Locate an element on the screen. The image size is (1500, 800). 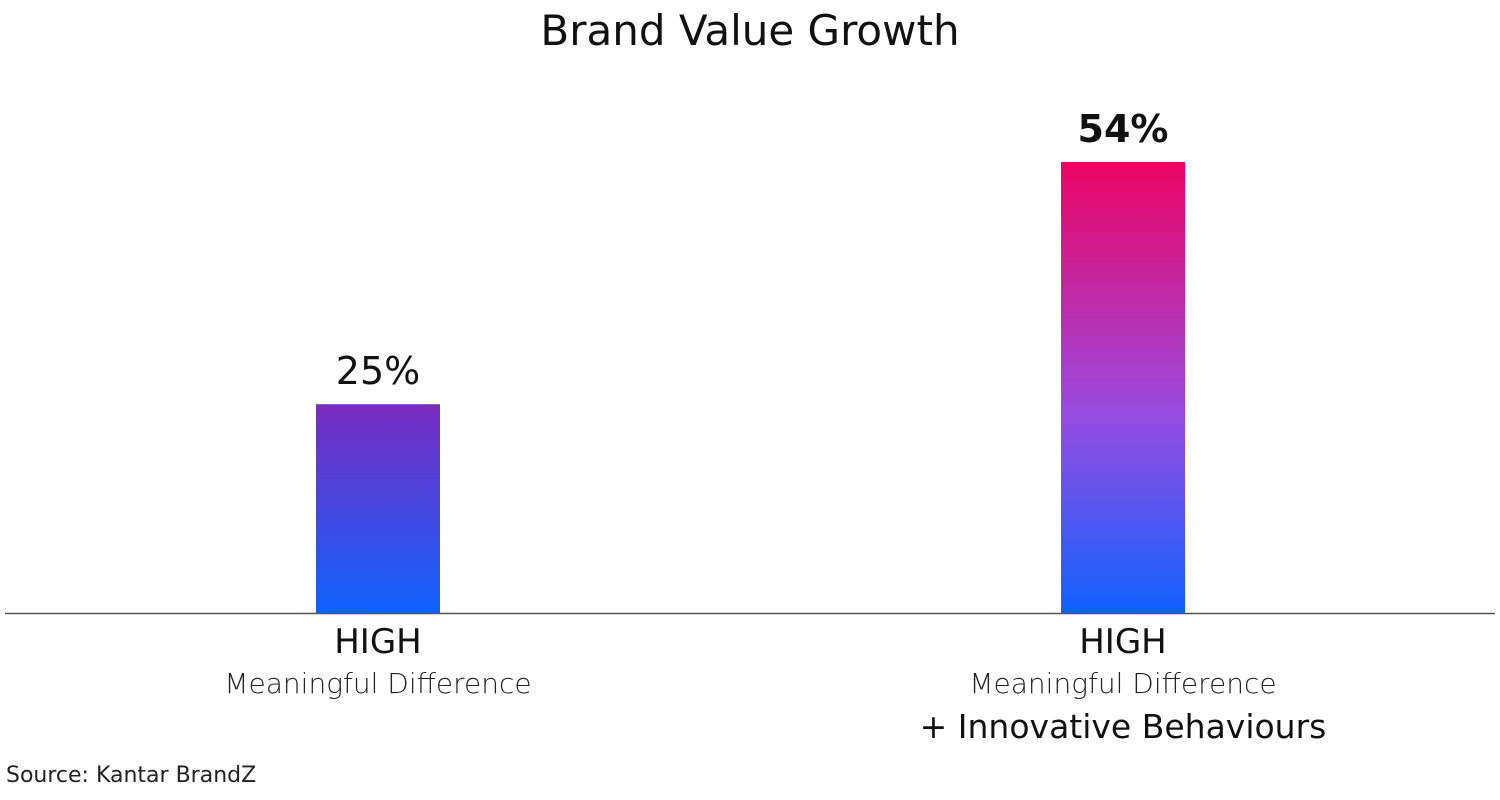
category-sub-label-2: Meaningful Difference is located at coordinates (1123, 683).